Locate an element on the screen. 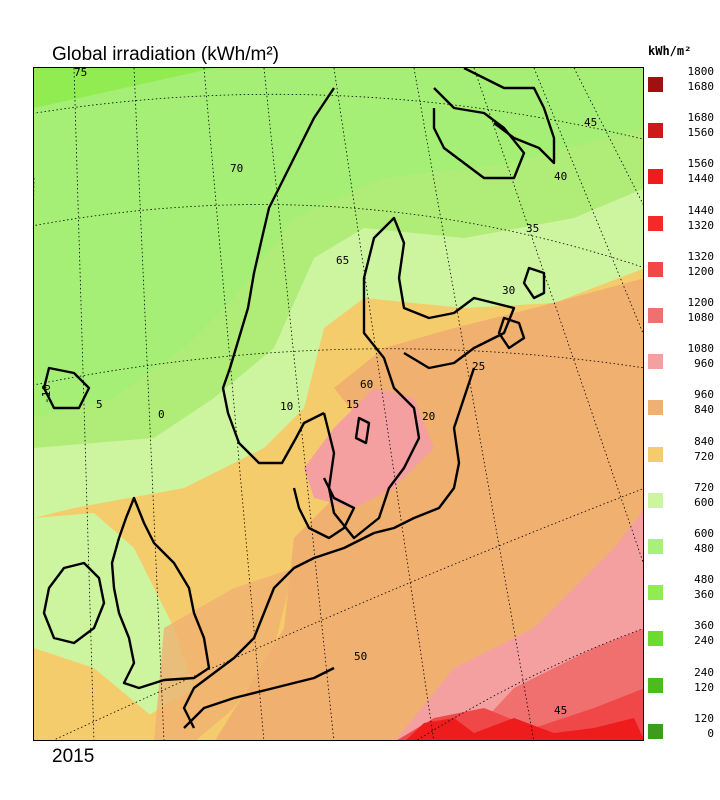 Image resolution: width=720 pixels, height=800 pixels. coast-sweden-finland is located at coordinates (419, 378).